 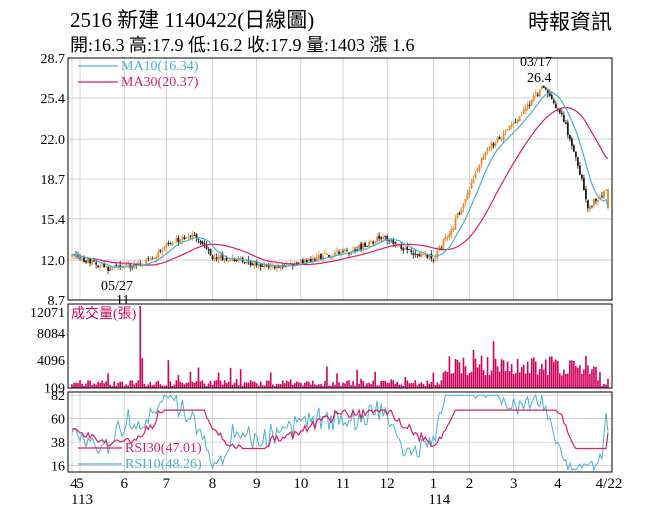 What do you see at coordinates (80, 484) in the screenshot?
I see `x-tick-label: 5` at bounding box center [80, 484].